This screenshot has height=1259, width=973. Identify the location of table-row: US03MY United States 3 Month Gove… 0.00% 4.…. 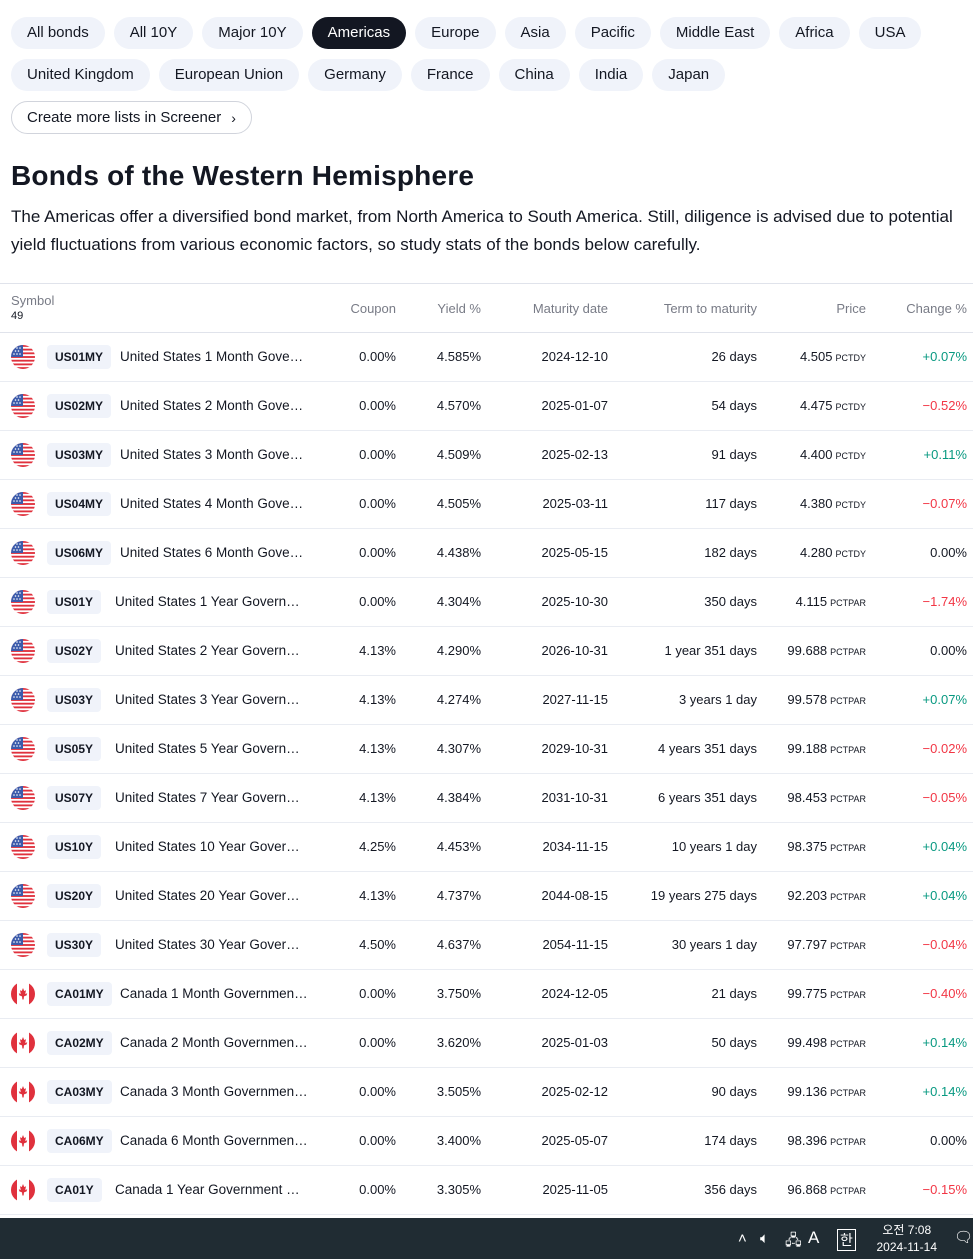
(486, 455).